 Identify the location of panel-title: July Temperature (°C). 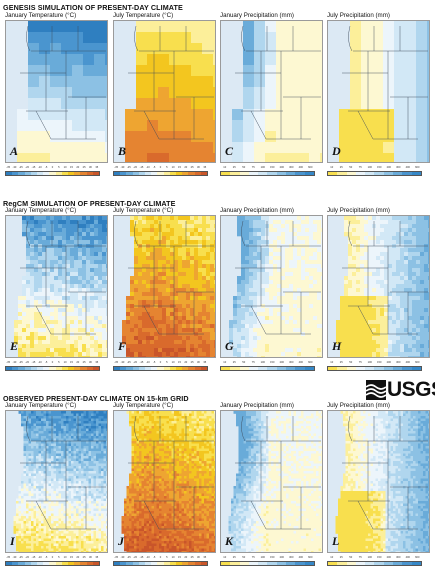
(143, 405).